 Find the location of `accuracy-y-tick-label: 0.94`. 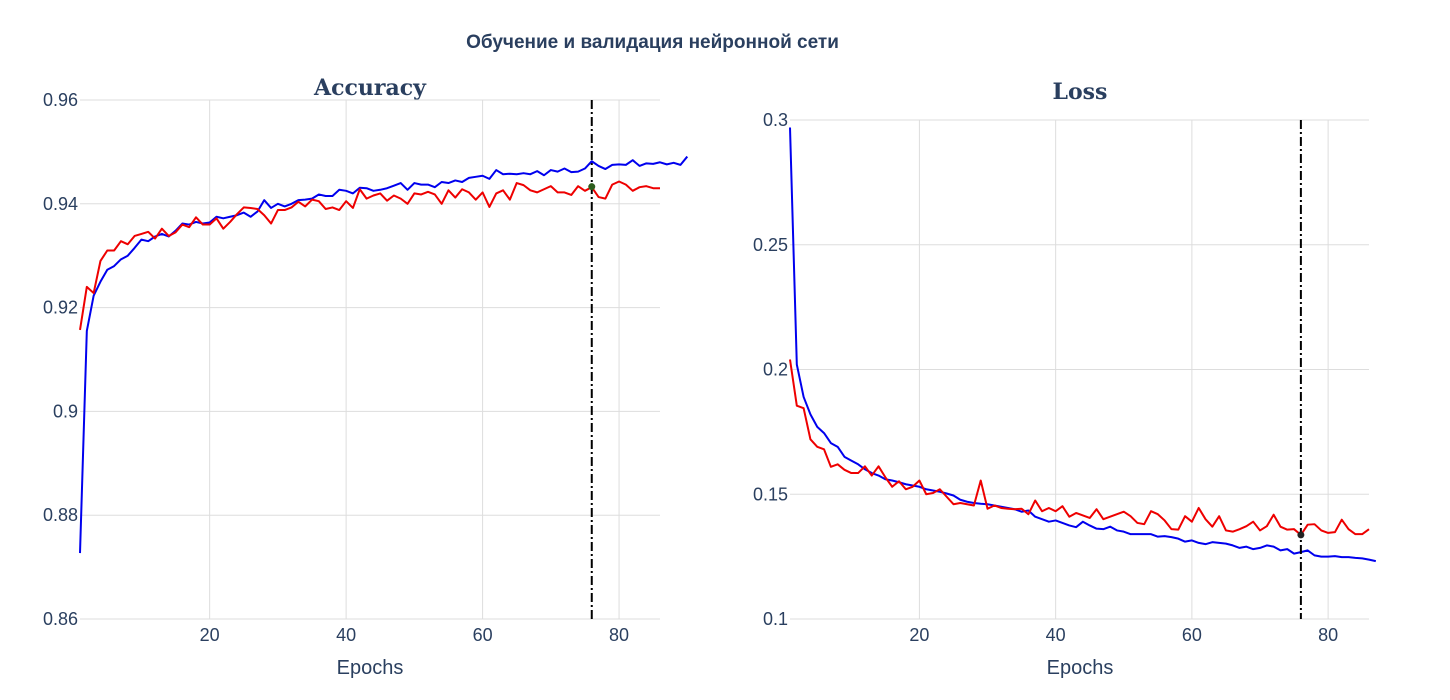

accuracy-y-tick-label: 0.94 is located at coordinates (60, 204).